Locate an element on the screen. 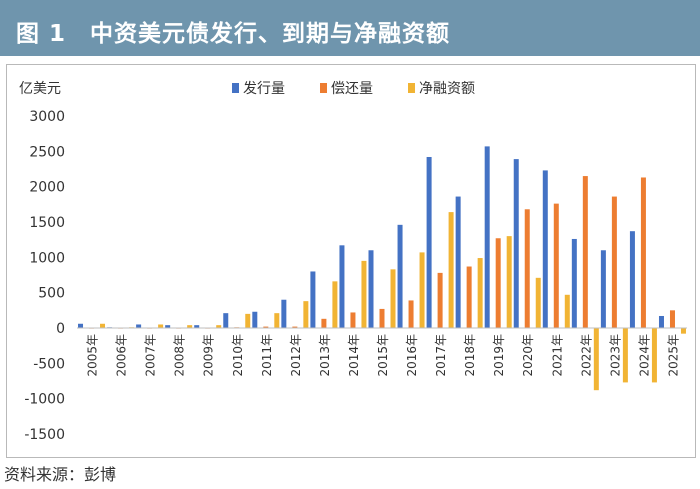 This screenshot has width=700, height=489. legend-swatch-repayment is located at coordinates (323, 88).